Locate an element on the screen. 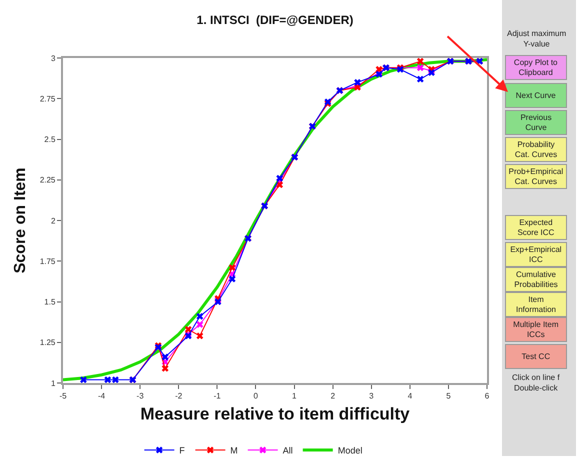 The image size is (578, 470). x-tick-label: 3 is located at coordinates (371, 396).